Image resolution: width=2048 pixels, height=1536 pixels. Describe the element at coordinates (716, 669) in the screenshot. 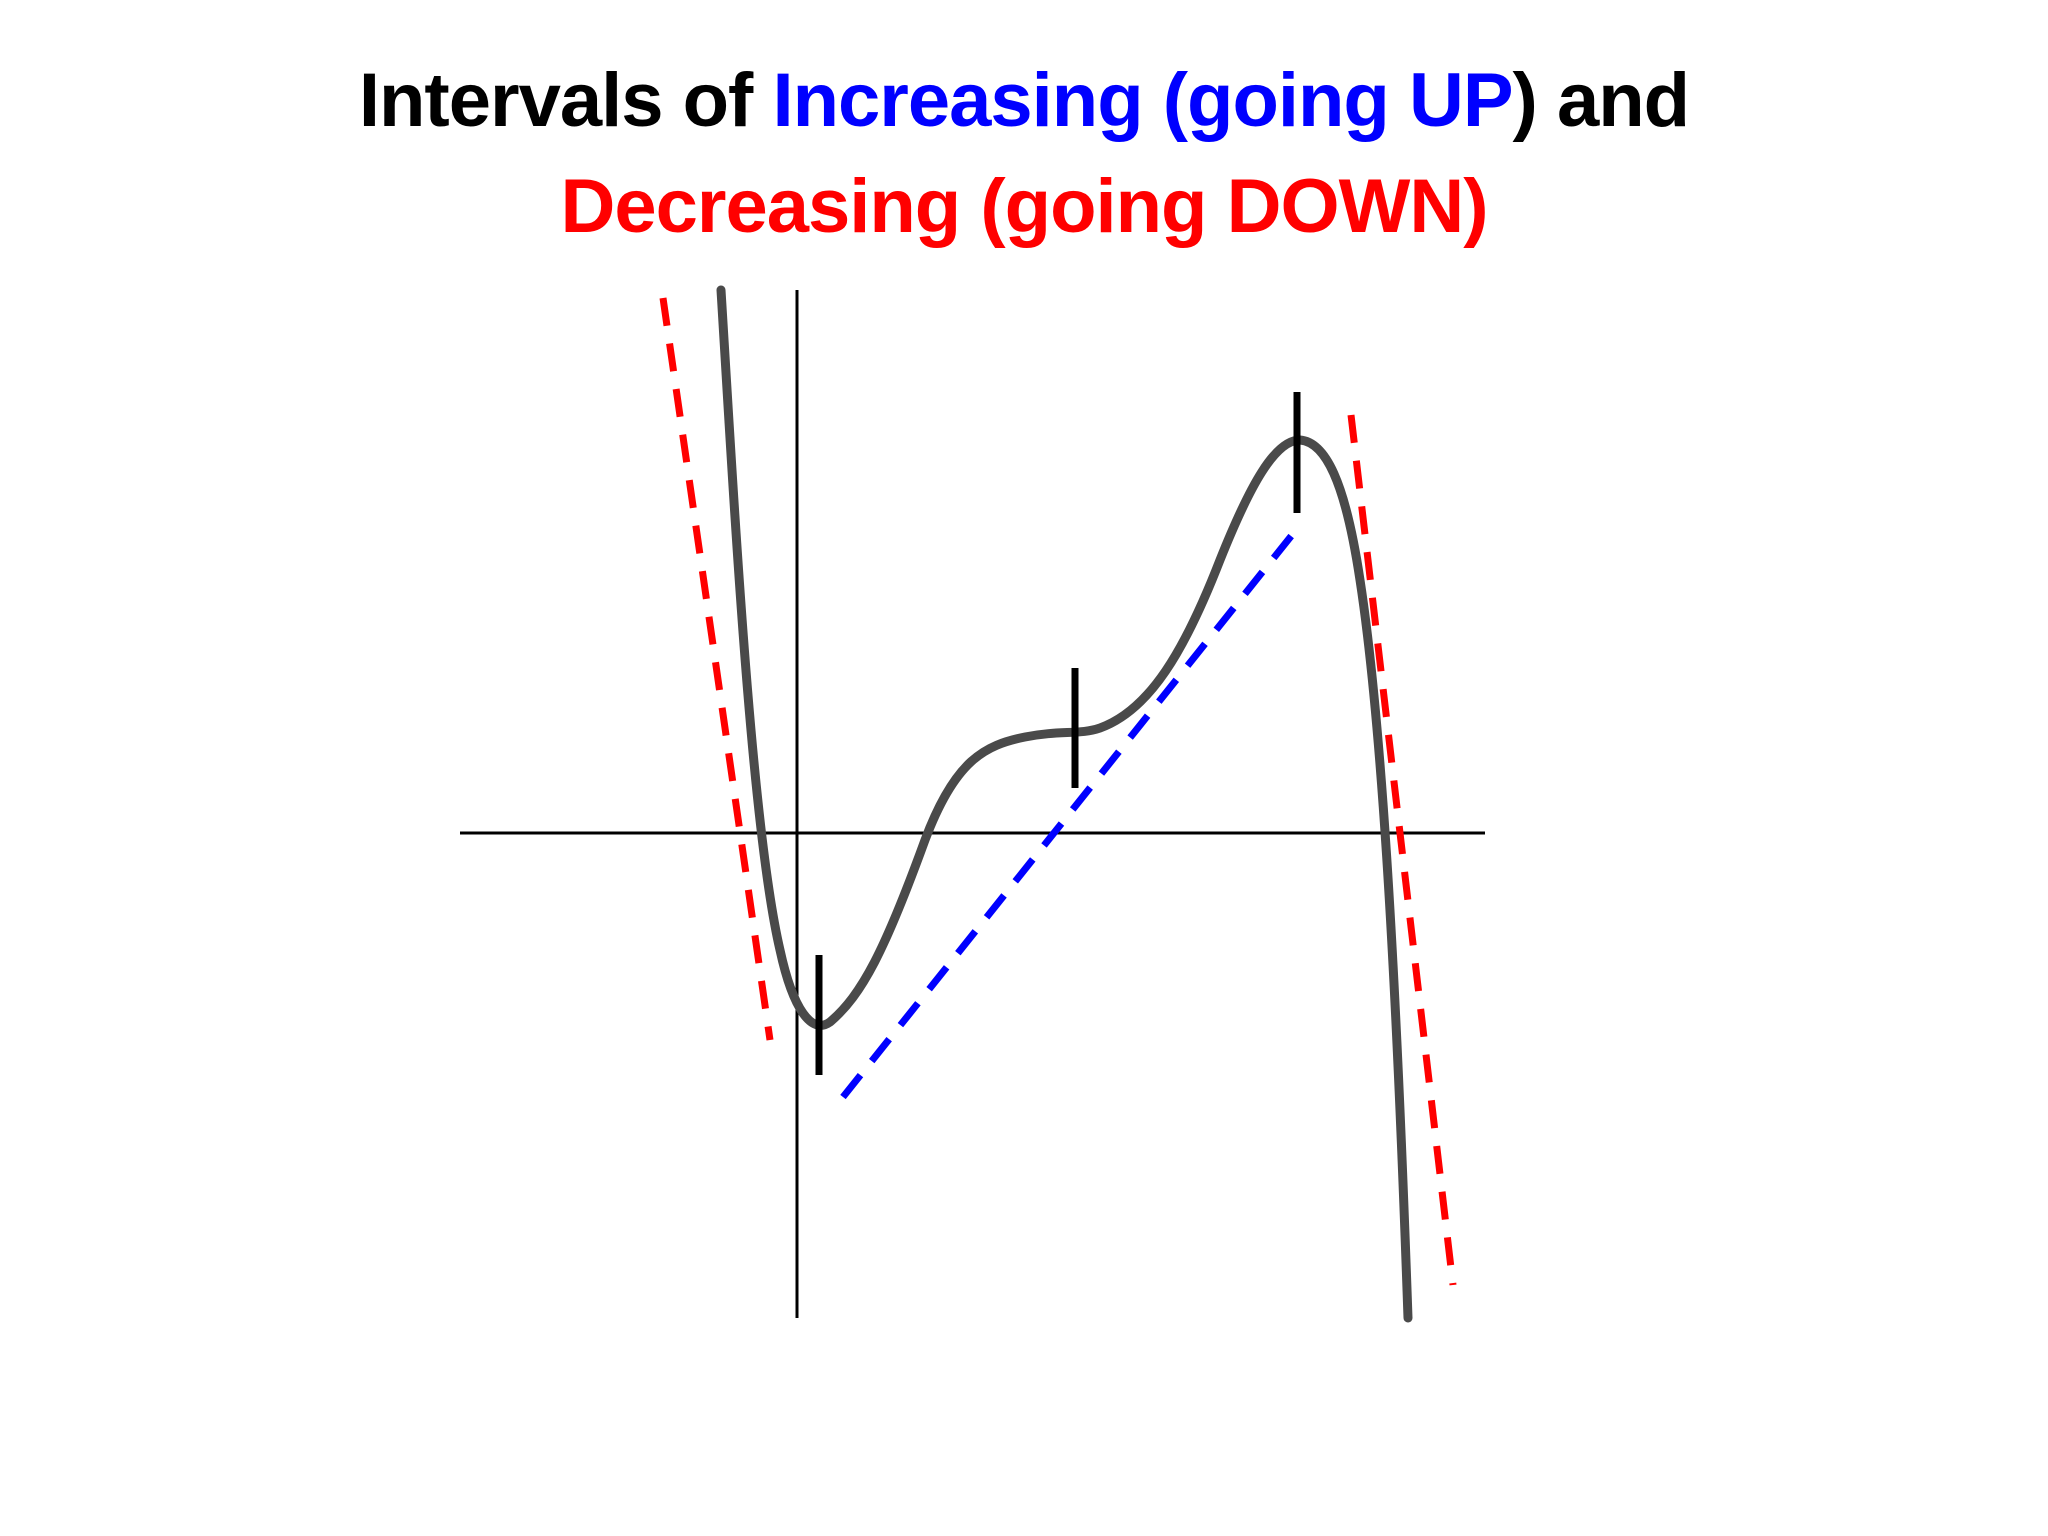

I see `decreasing-trend-line-left` at that location.